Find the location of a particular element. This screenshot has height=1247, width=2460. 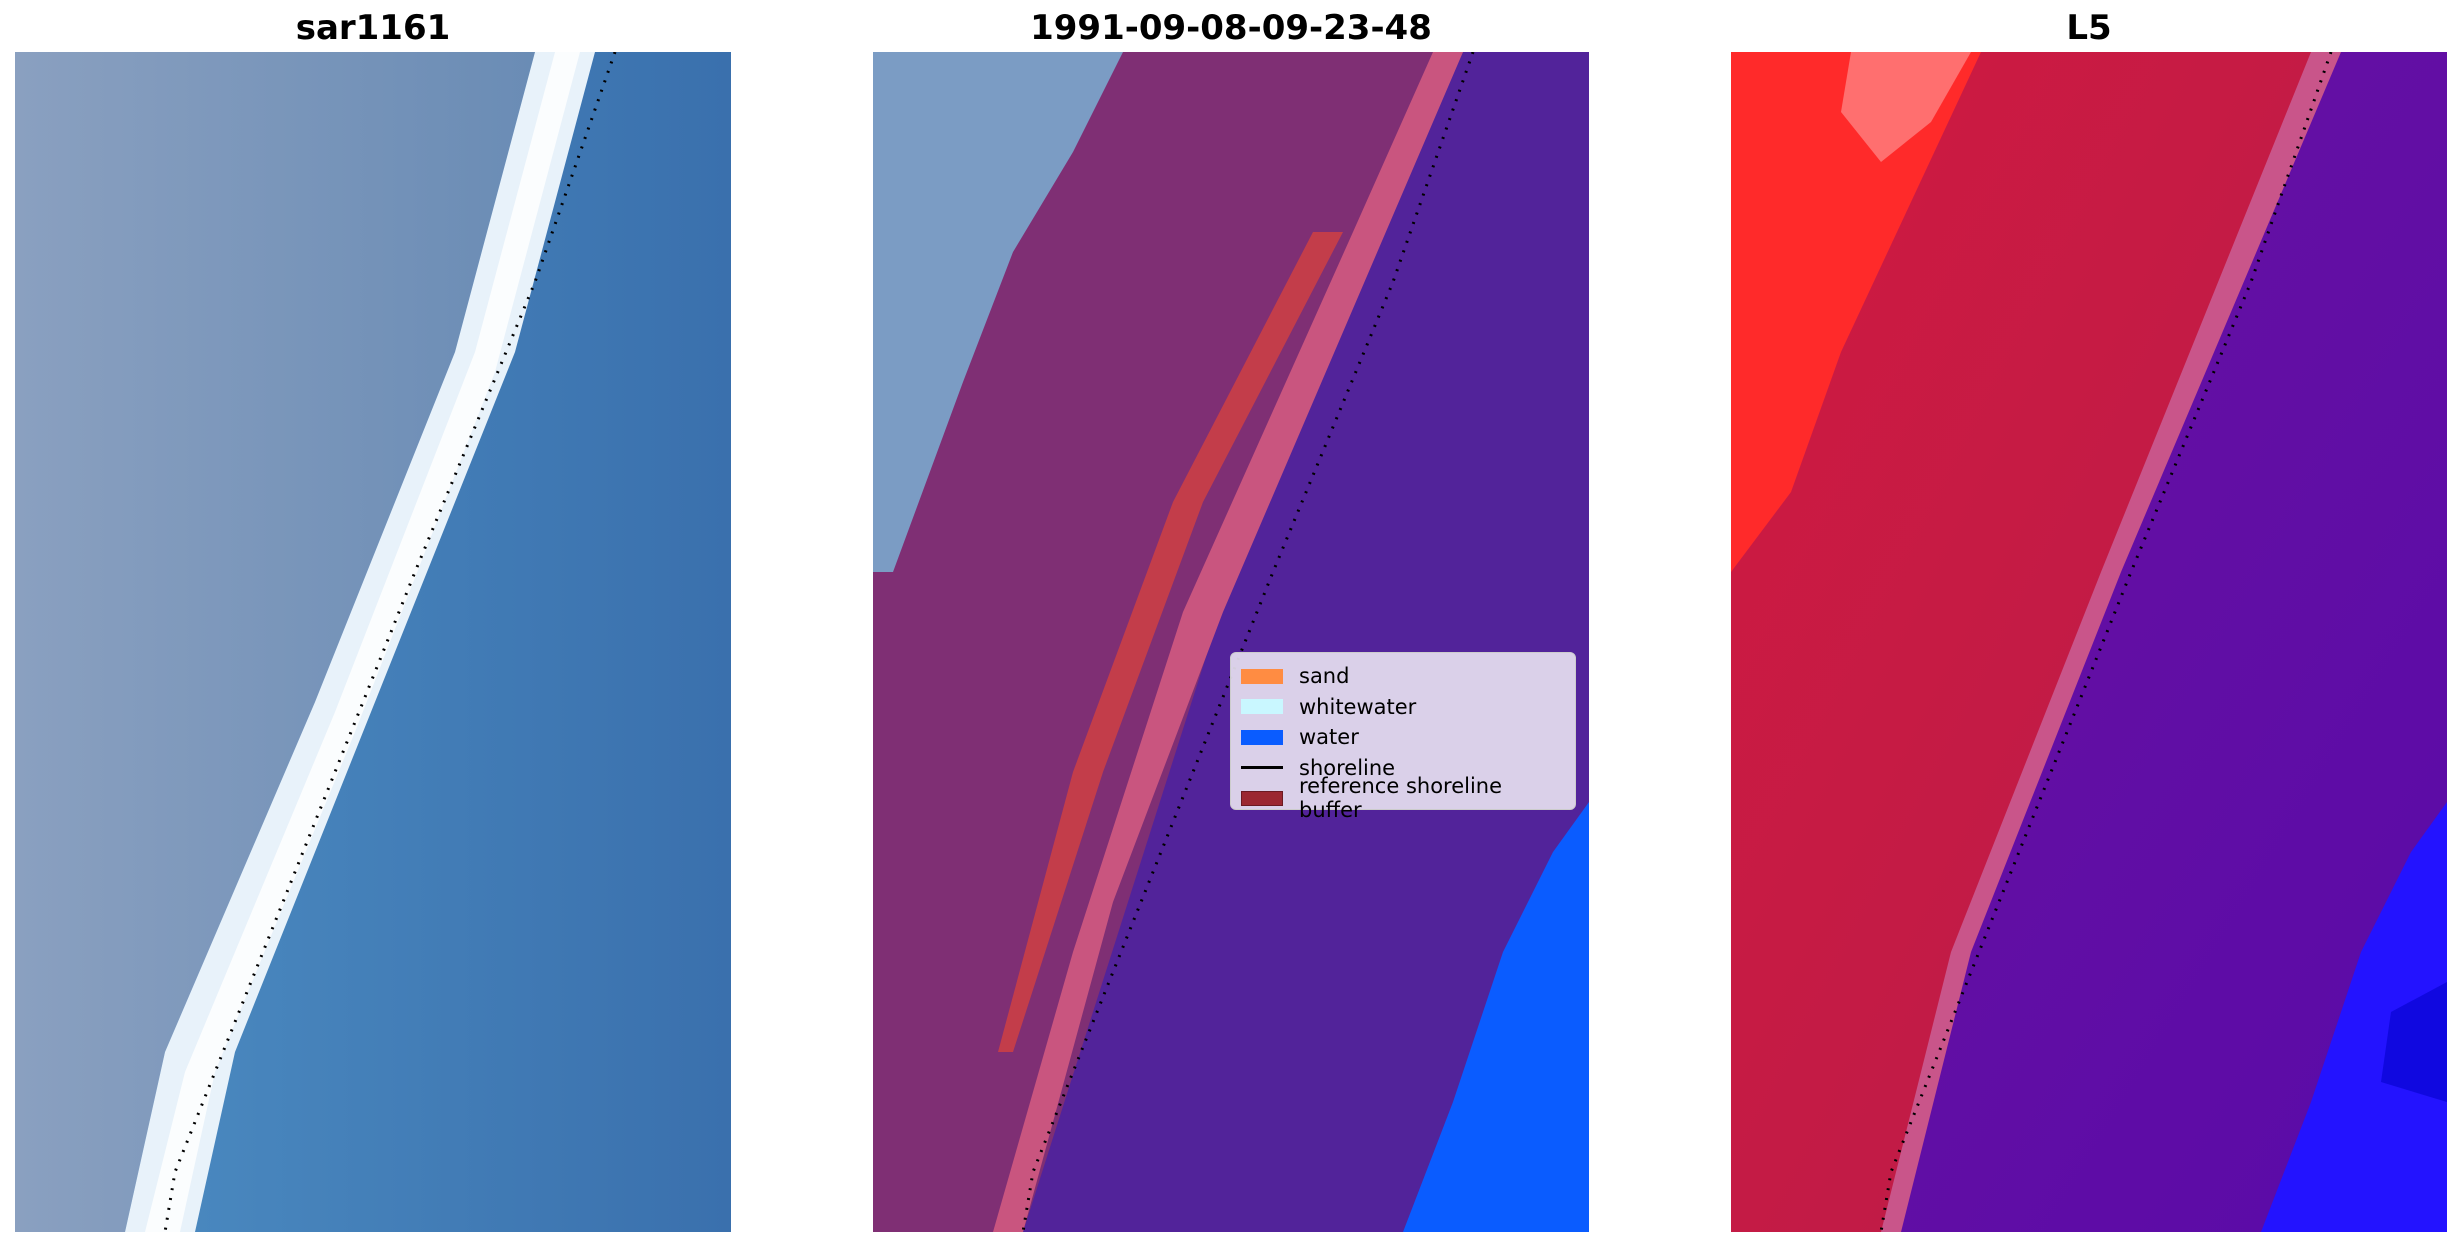

legend-item-reference-buffer: reference shoreline buffer is located at coordinates (1403, 798).